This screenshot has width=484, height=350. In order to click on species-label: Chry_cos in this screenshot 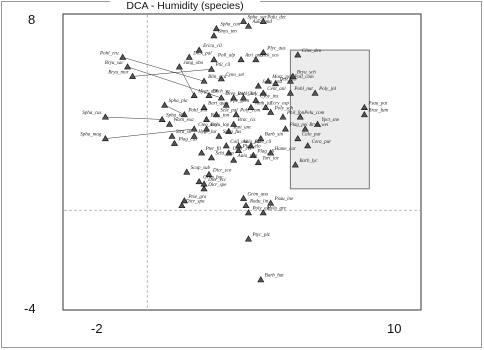, I will do `click(257, 94)`.